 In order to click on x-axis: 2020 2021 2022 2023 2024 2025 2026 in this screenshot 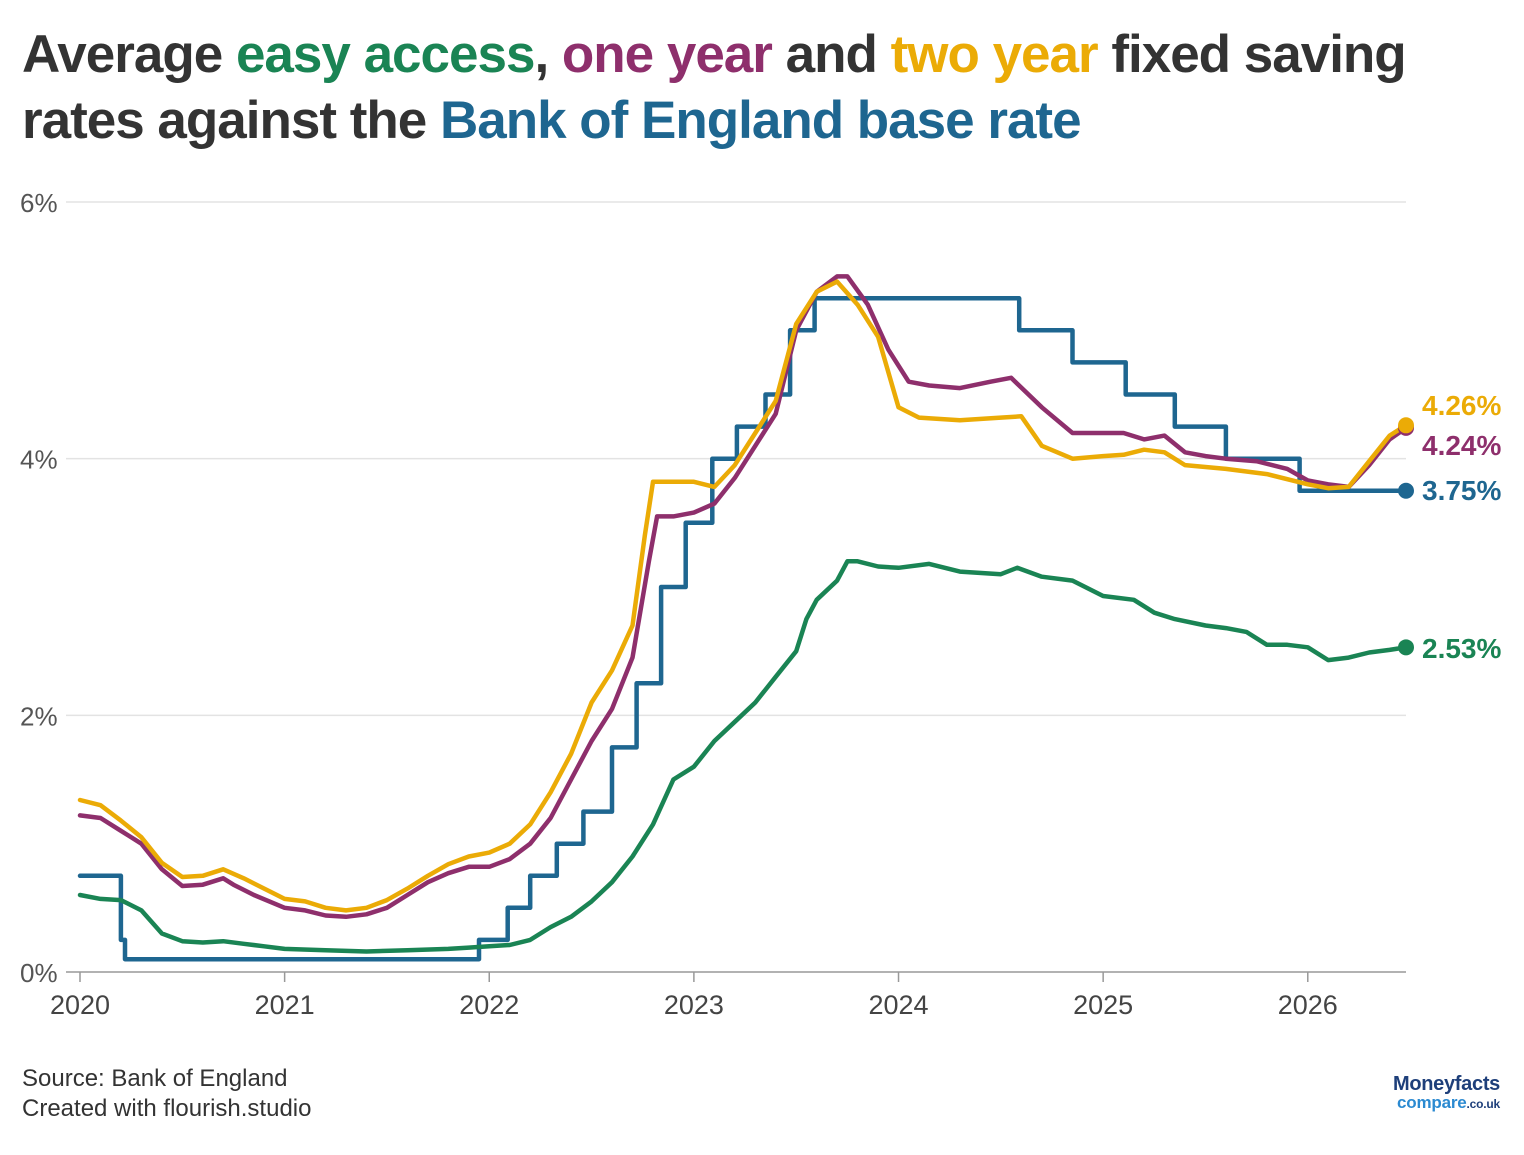, I will do `click(728, 995)`.